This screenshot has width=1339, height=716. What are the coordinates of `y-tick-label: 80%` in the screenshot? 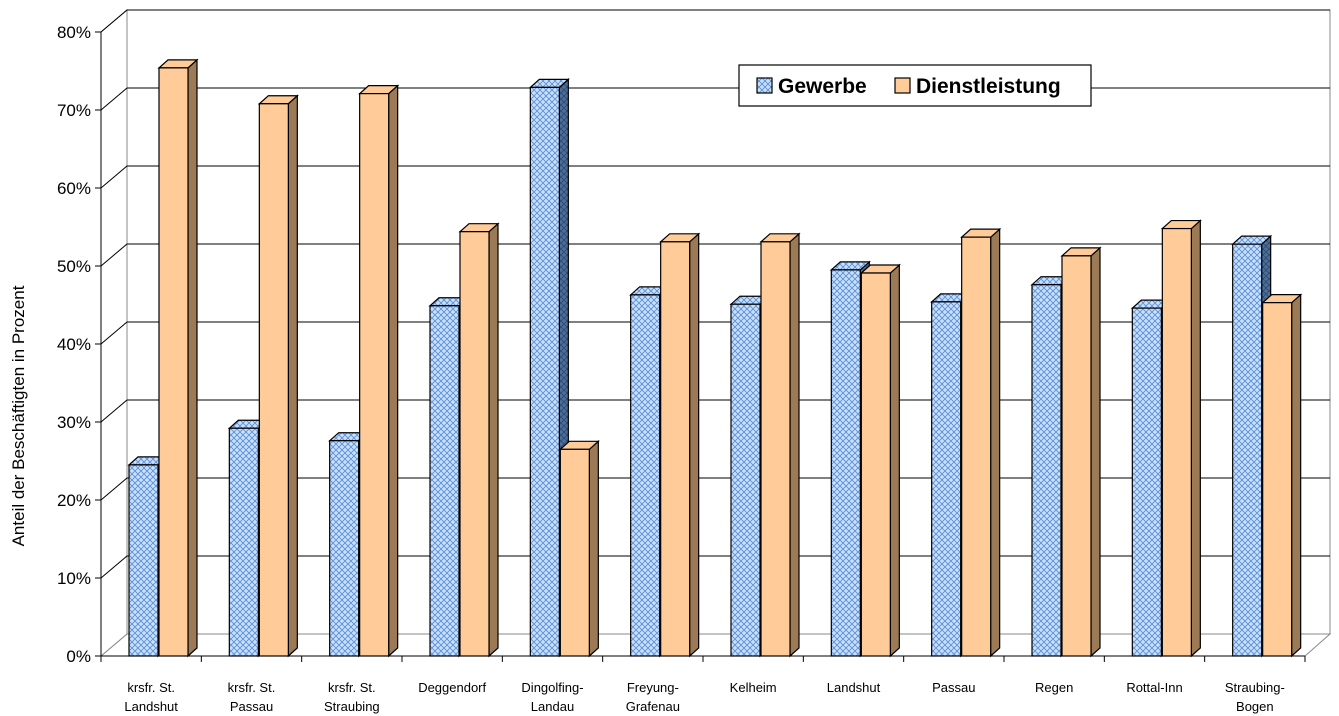 It's located at (74, 32).